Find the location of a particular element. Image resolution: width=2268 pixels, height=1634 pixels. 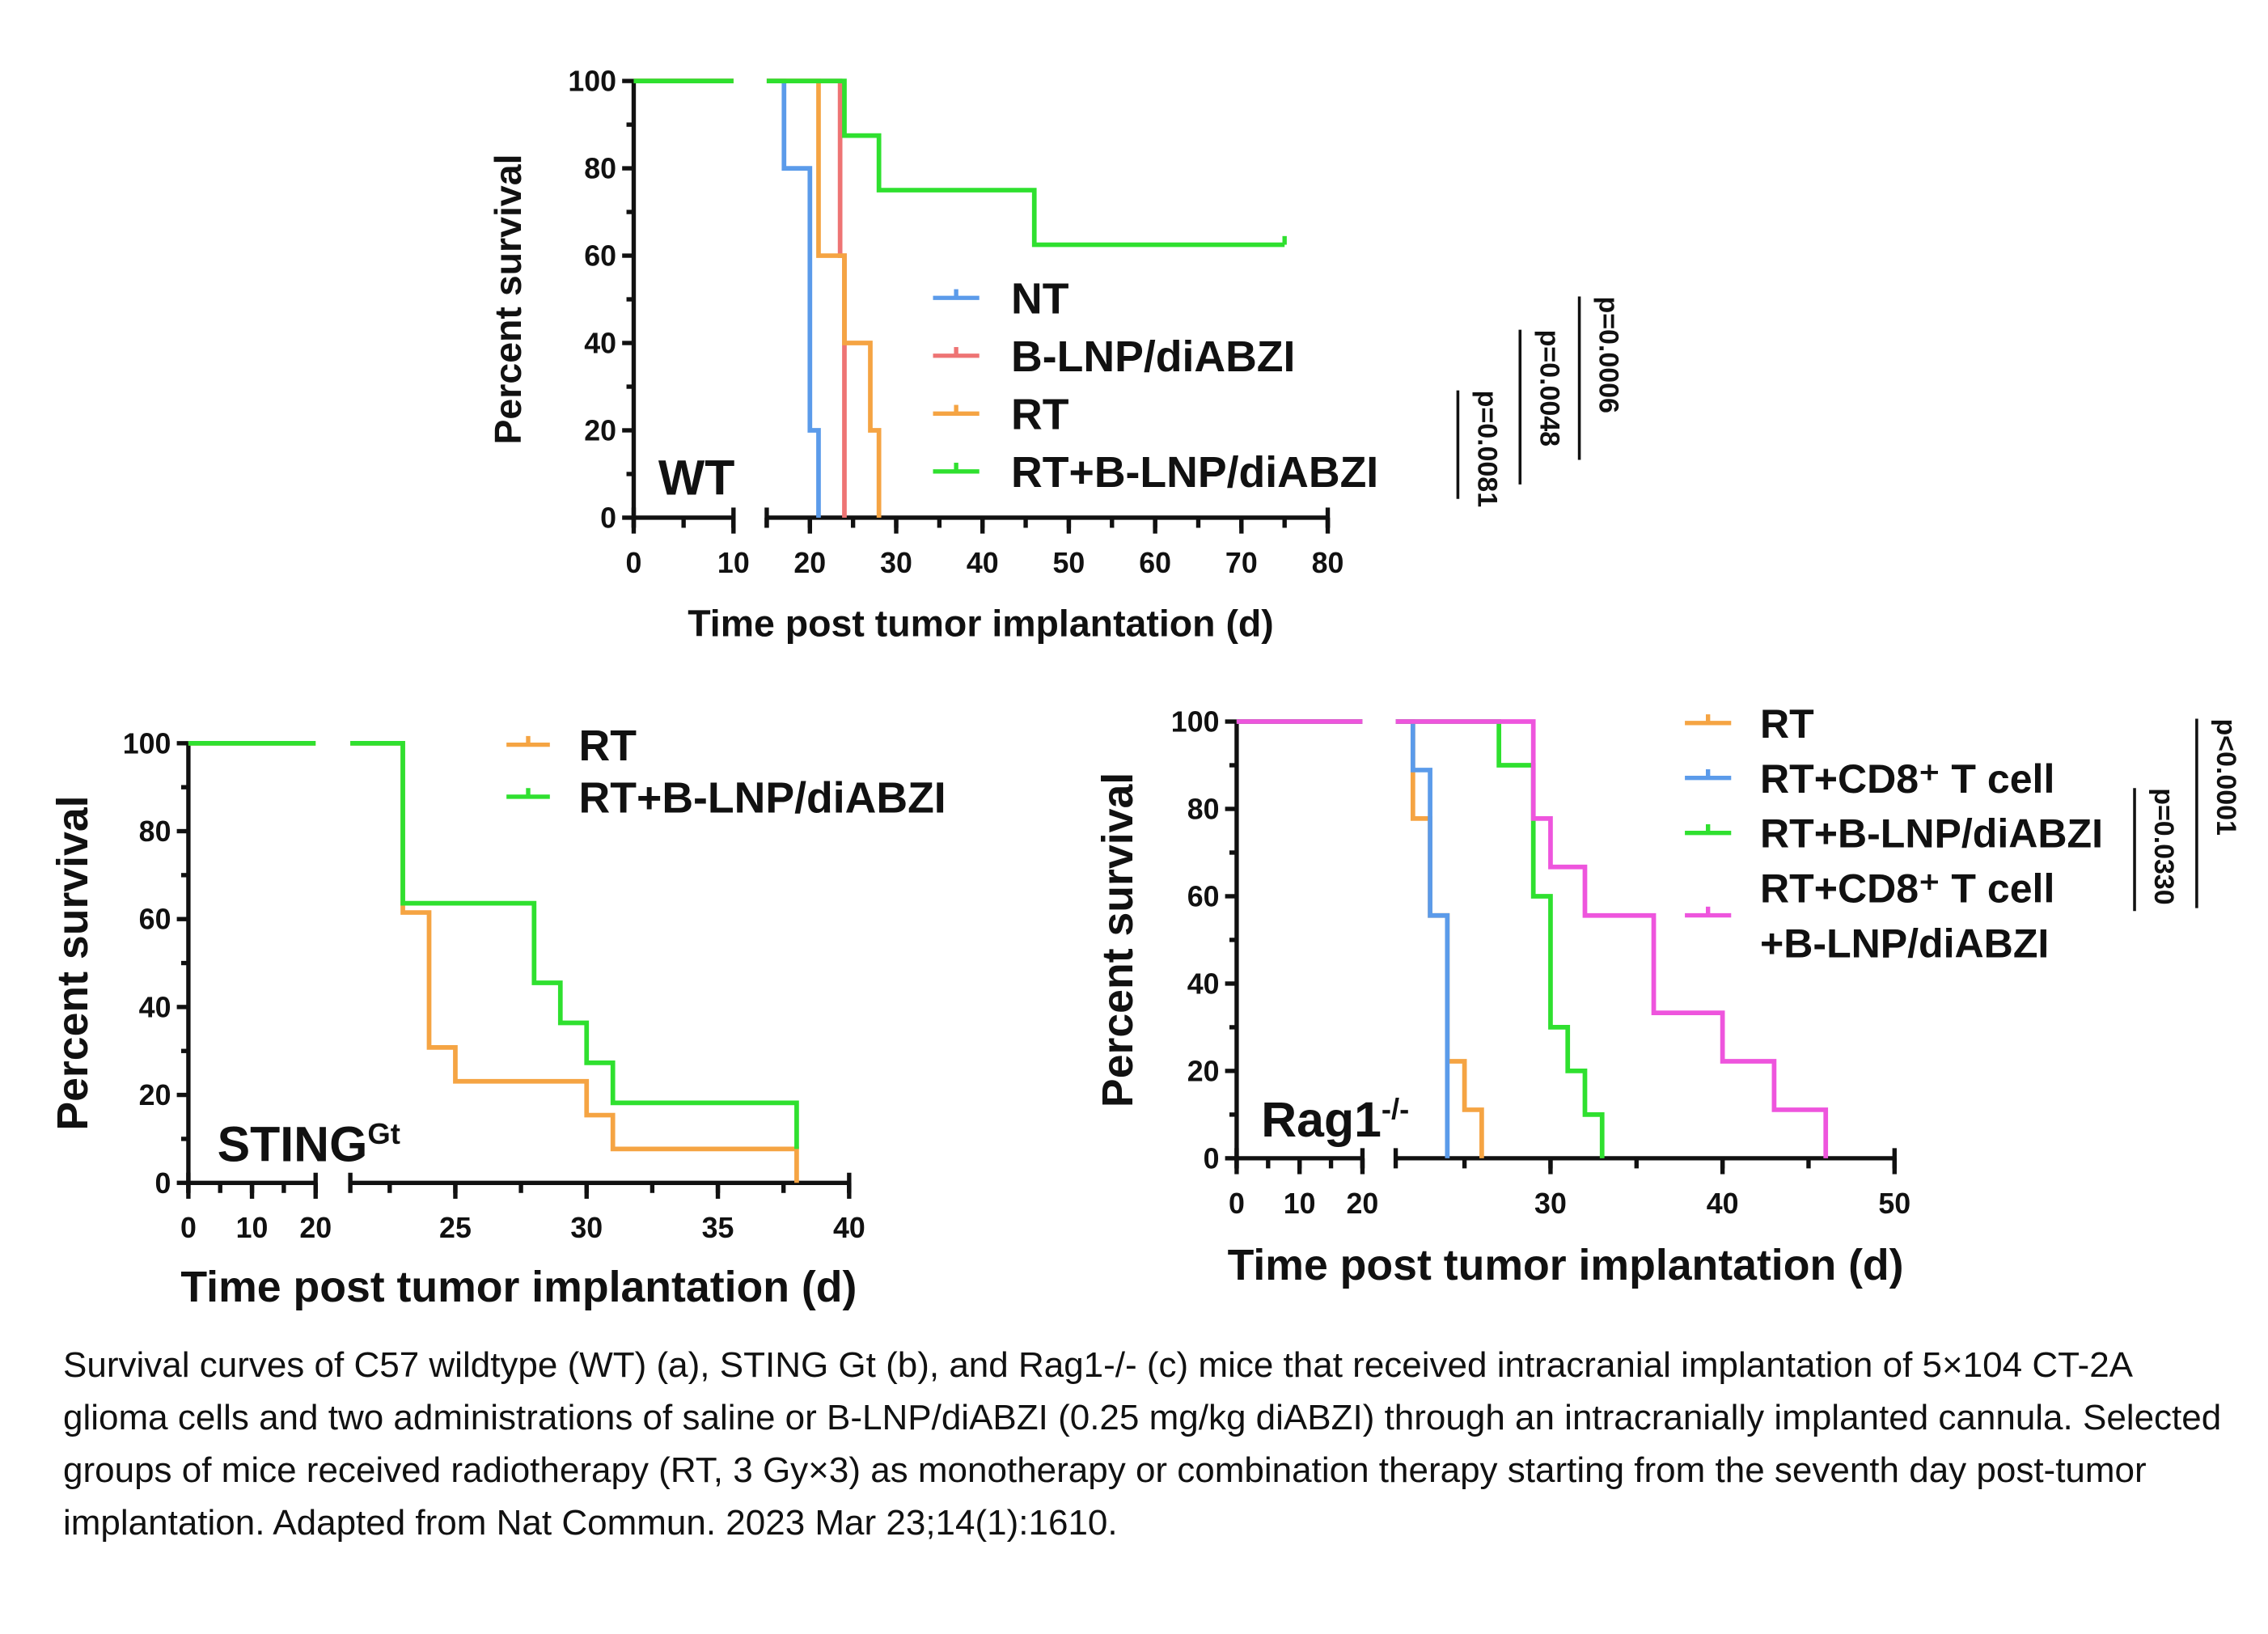

panel-label-text: Rag1 is located at coordinates (1322, 1119).